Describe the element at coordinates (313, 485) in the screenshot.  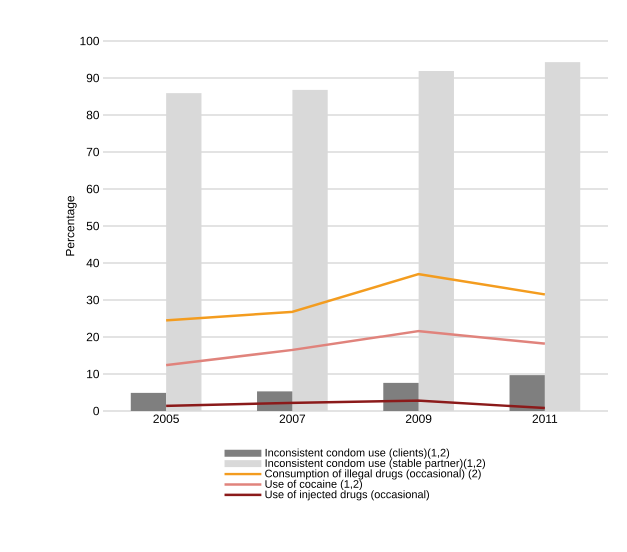
I see `legend-label: Use of cocaine (1,2)` at that location.